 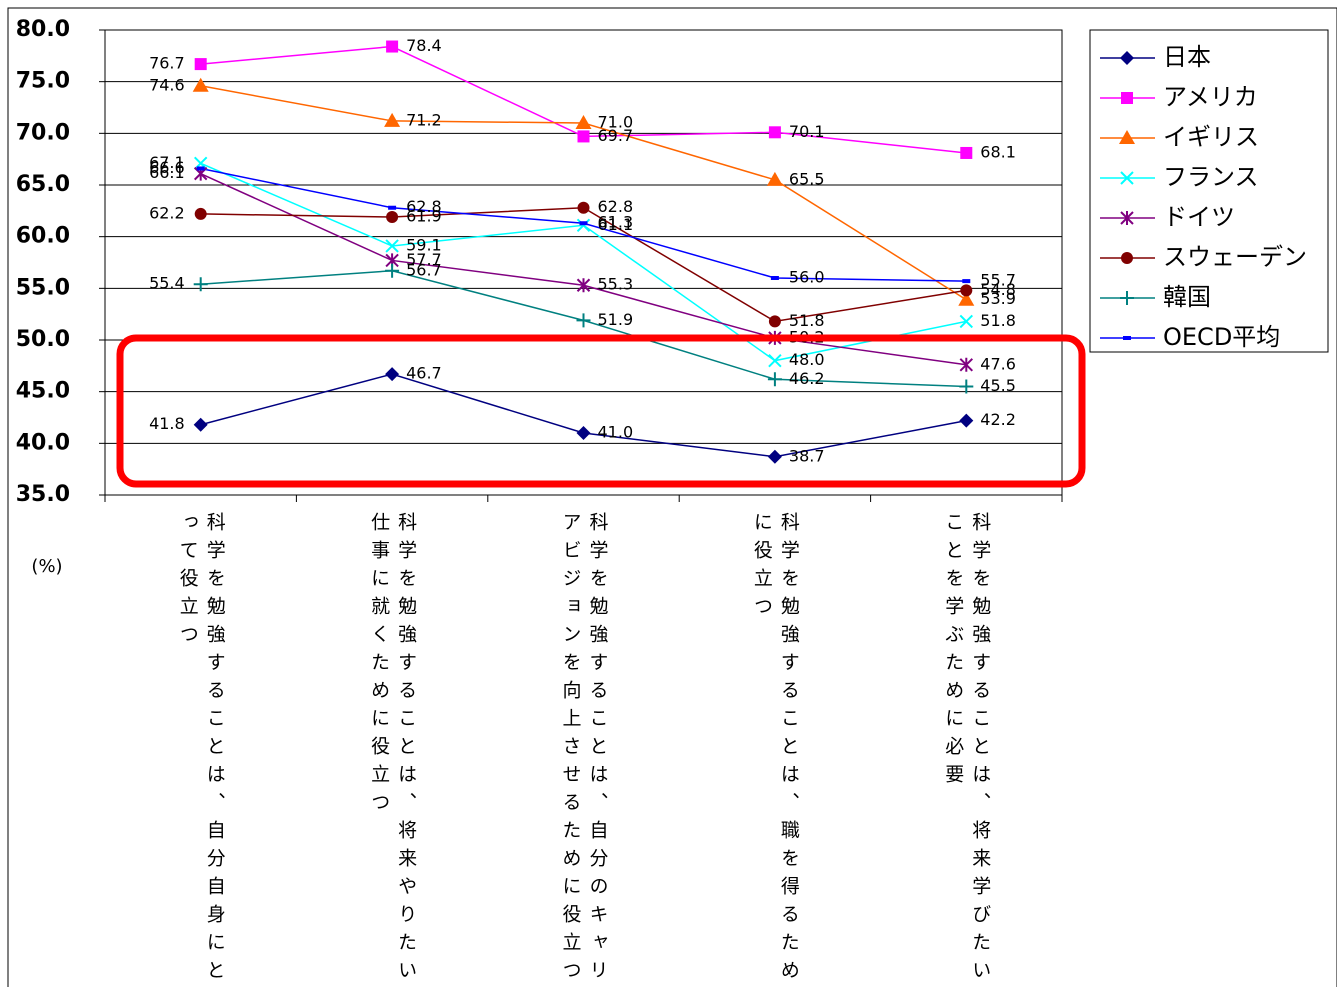 I want to click on data-label: 41.0, so click(x=616, y=432).